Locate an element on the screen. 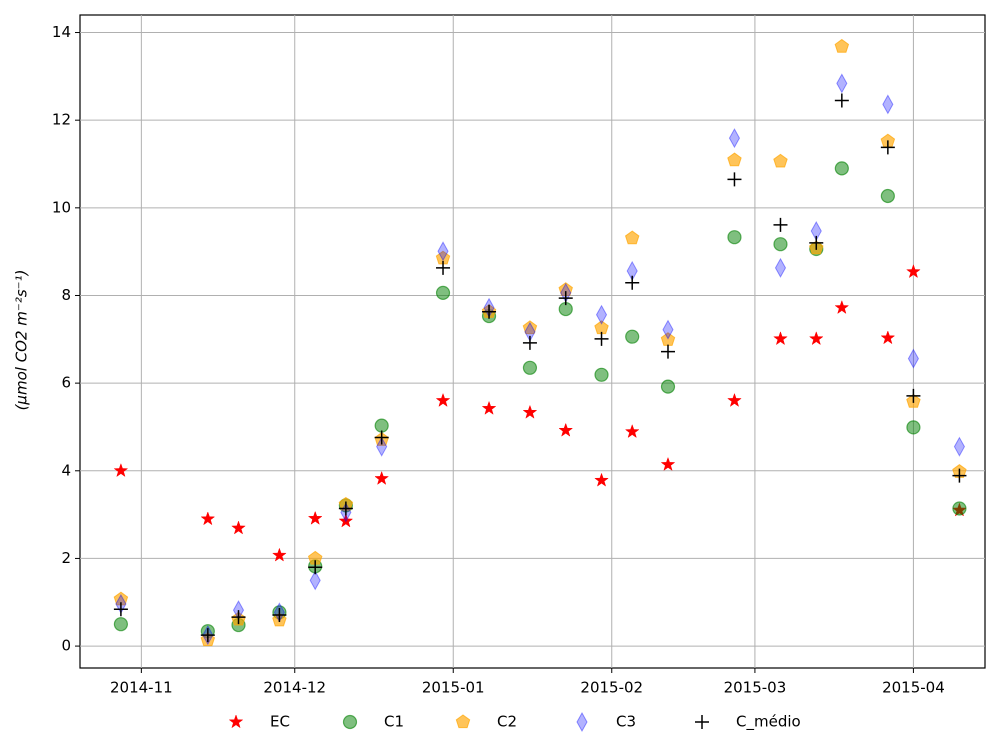 Image resolution: width=987 pixels, height=734 pixels. y-tick-label: 10 is located at coordinates (61, 207).